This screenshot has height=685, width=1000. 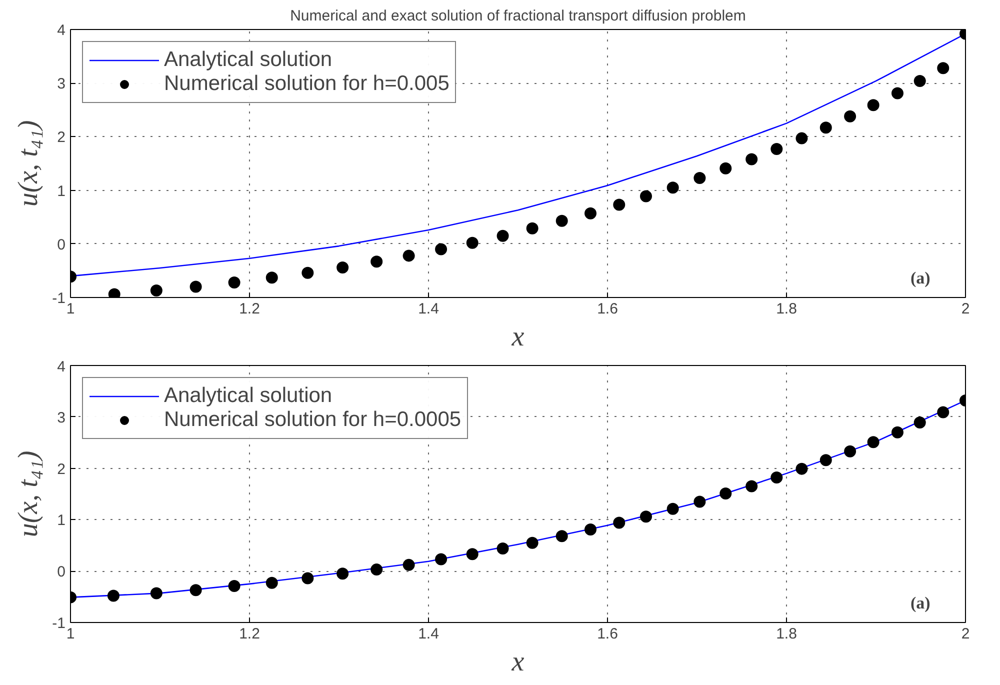 What do you see at coordinates (313, 420) in the screenshot?
I see `legend-label: Numerical solution for h=0.0005` at bounding box center [313, 420].